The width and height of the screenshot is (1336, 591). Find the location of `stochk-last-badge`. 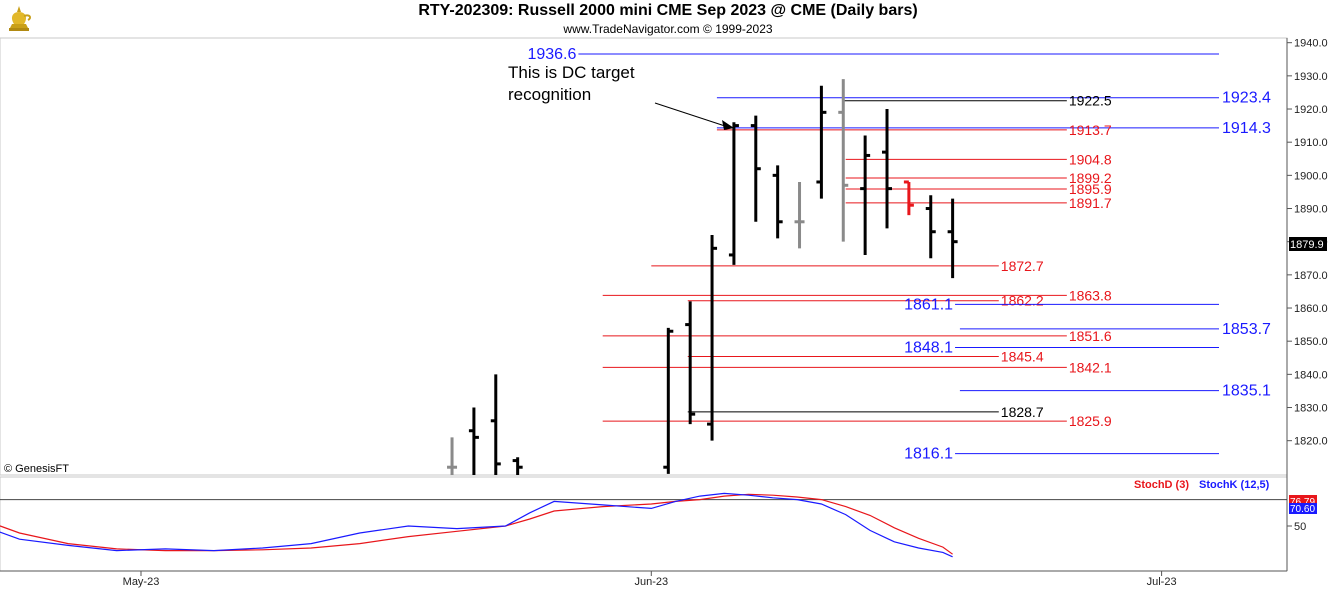

stochk-last-badge is located at coordinates (1303, 508).